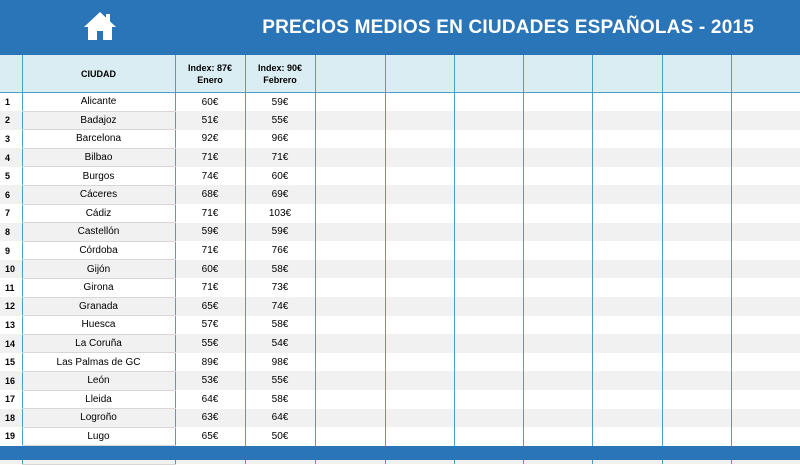 The width and height of the screenshot is (800, 465). Describe the element at coordinates (98, 214) in the screenshot. I see `city-cell: Cádiz` at that location.